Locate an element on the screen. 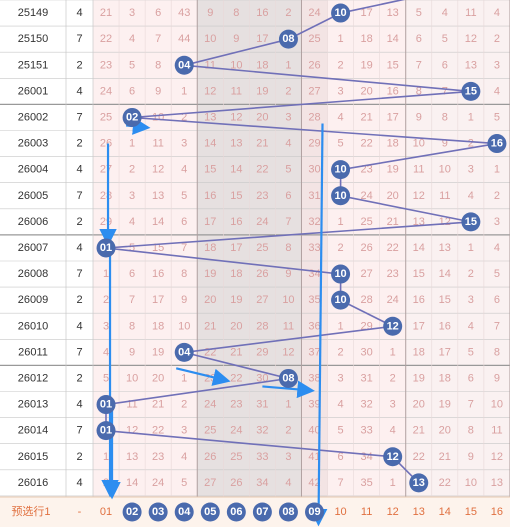 The image size is (510, 527). selected-ball-label: 07 is located at coordinates (262, 512).